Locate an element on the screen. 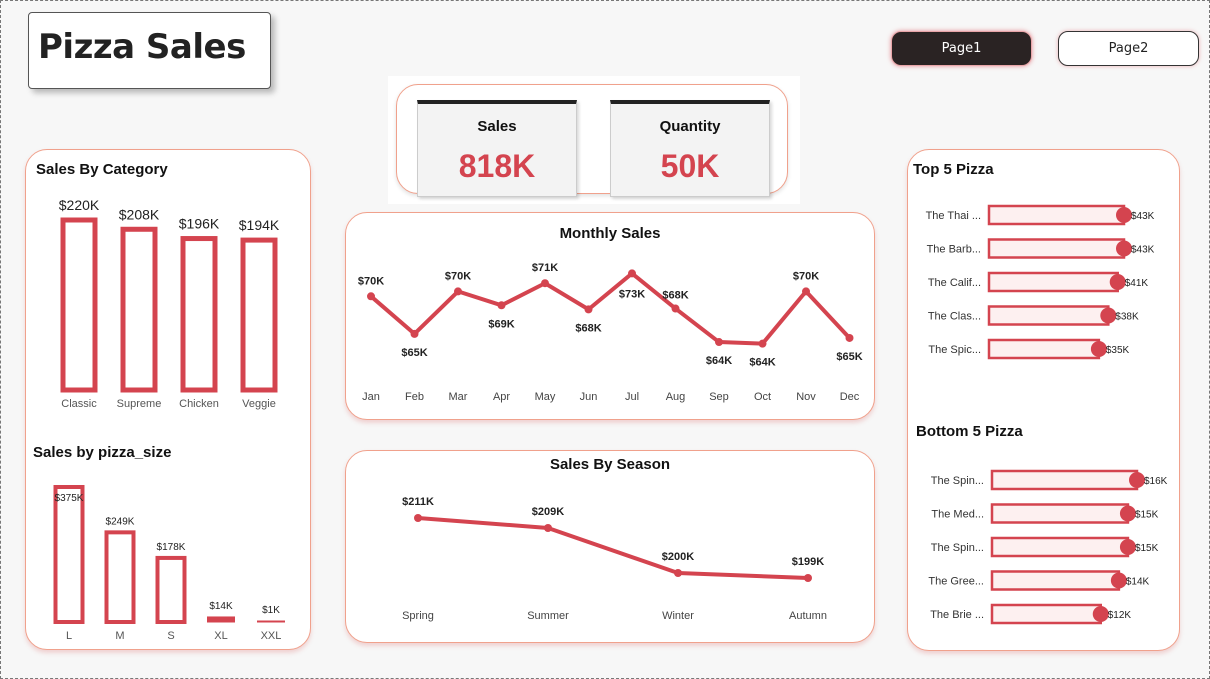 Image resolution: width=1210 pixels, height=679 pixels. quantity-kpi-value: 50K is located at coordinates (690, 166).